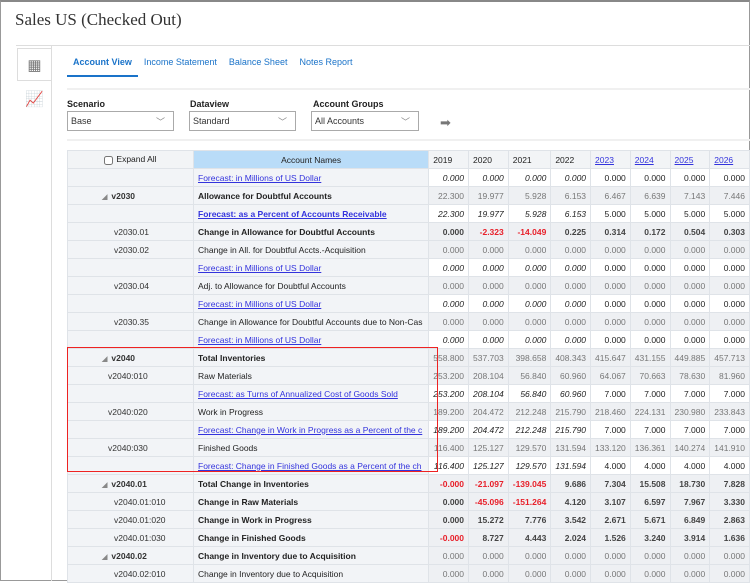 The image size is (750, 583). I want to click on expand-all-checkbox, so click(109, 160).